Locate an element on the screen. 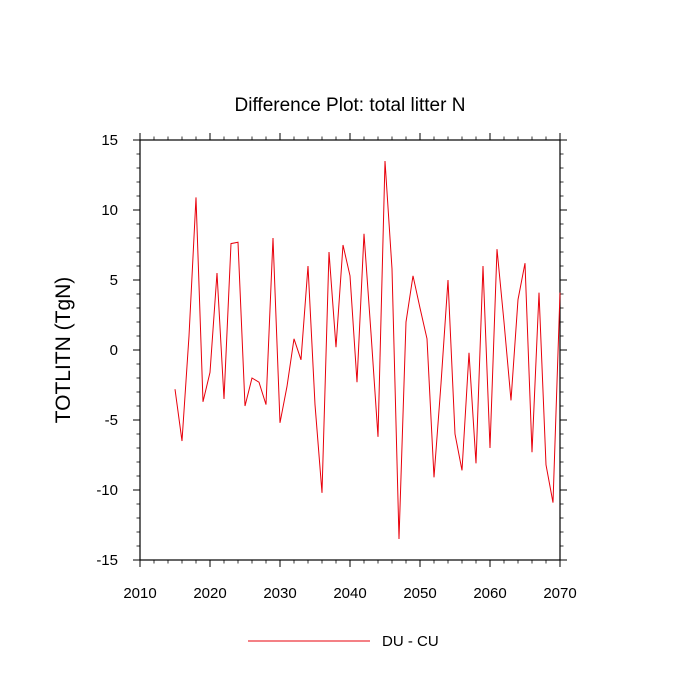  x-tick-label: 2030 is located at coordinates (279, 593).